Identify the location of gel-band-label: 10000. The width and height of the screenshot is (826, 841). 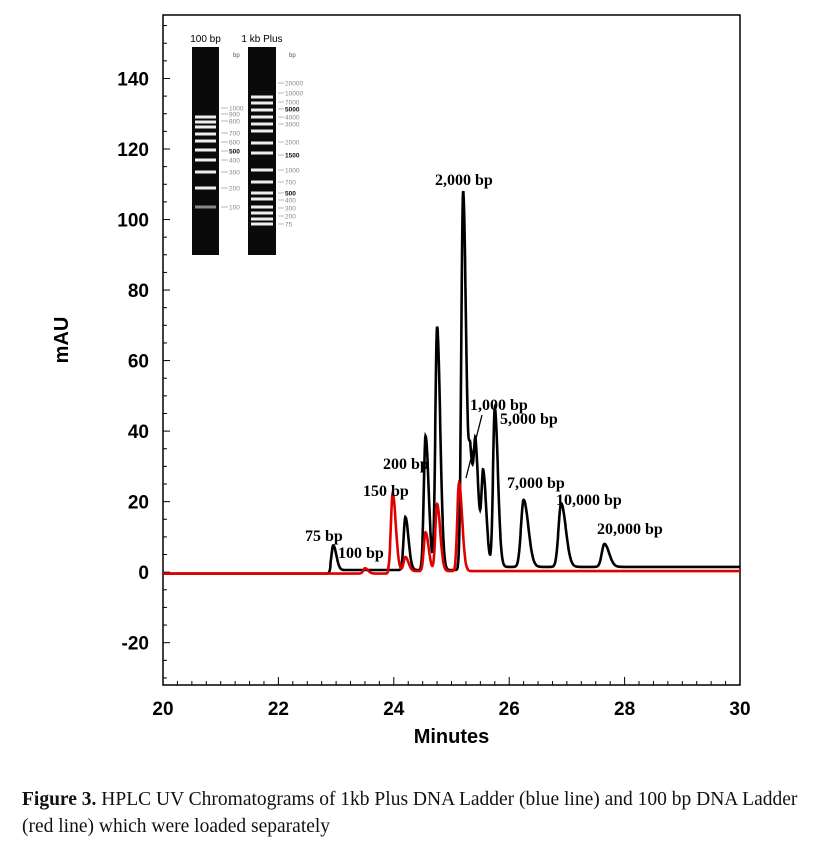
(294, 94).